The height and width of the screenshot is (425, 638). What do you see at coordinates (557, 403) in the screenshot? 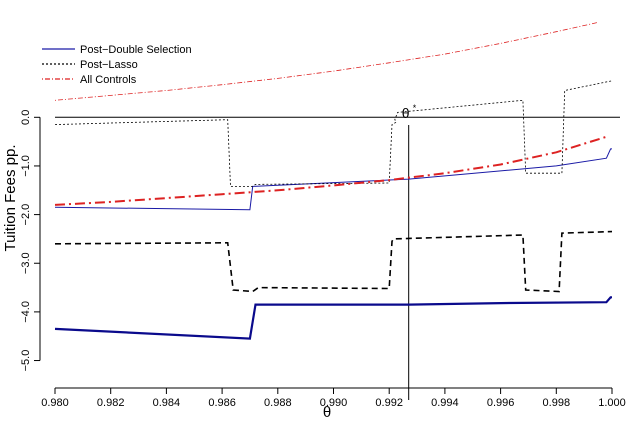
I see `x-tick-label: 0.998` at bounding box center [557, 403].